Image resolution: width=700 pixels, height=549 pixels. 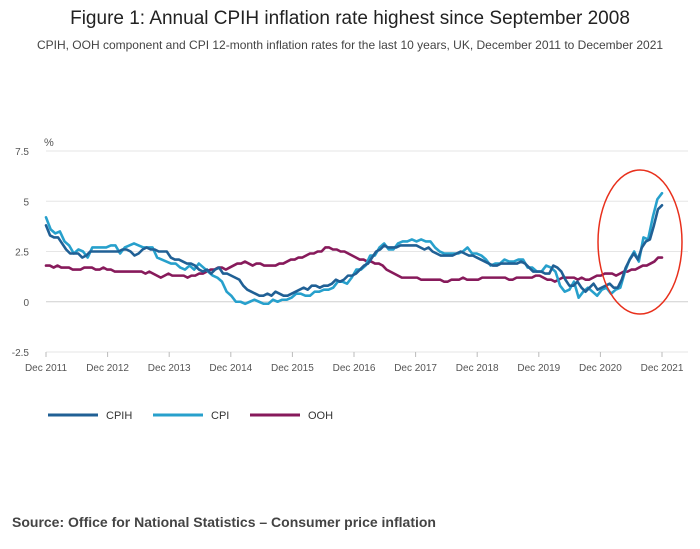 What do you see at coordinates (22, 152) in the screenshot?
I see `y-tick-label: 7.5` at bounding box center [22, 152].